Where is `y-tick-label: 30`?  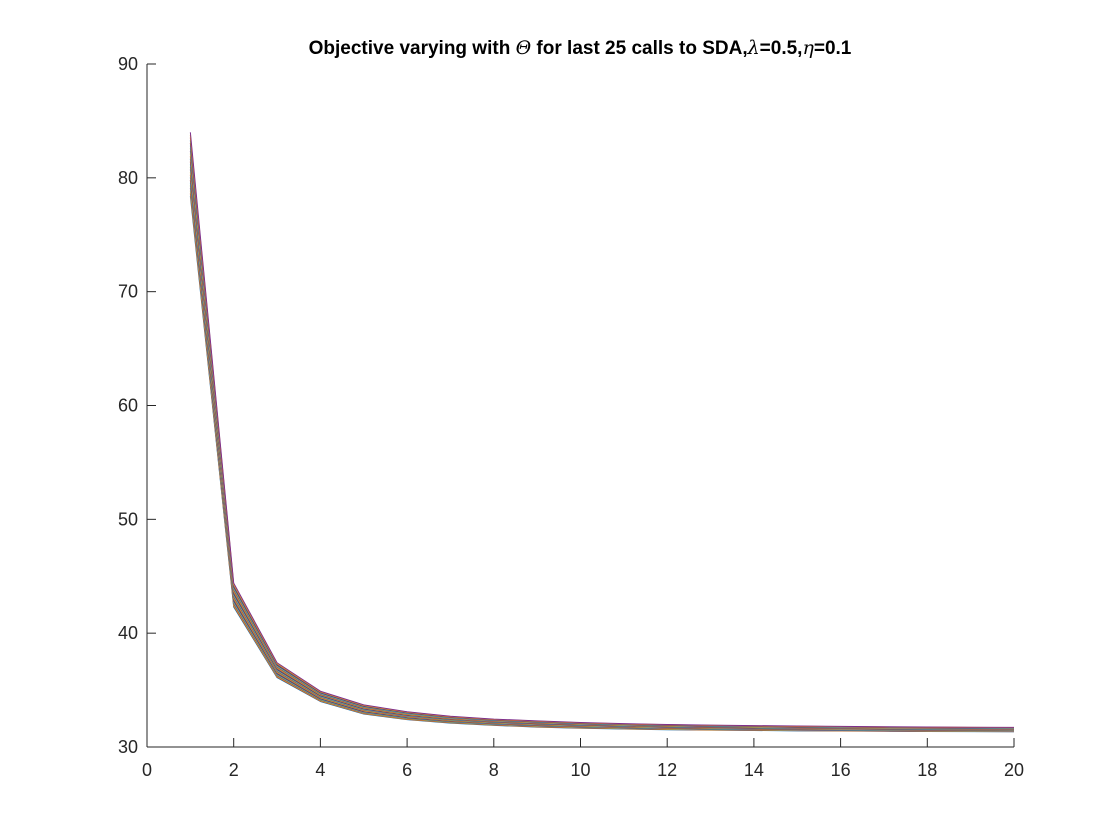
y-tick-label: 30 is located at coordinates (128, 747).